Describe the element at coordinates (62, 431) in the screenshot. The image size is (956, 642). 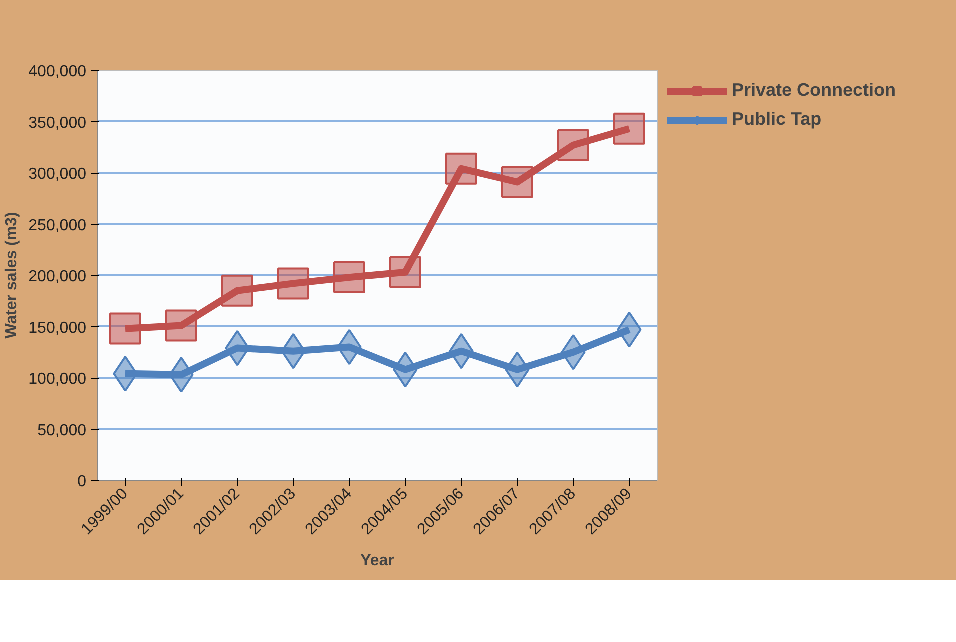
I see `y-tick-label: 50,000` at that location.